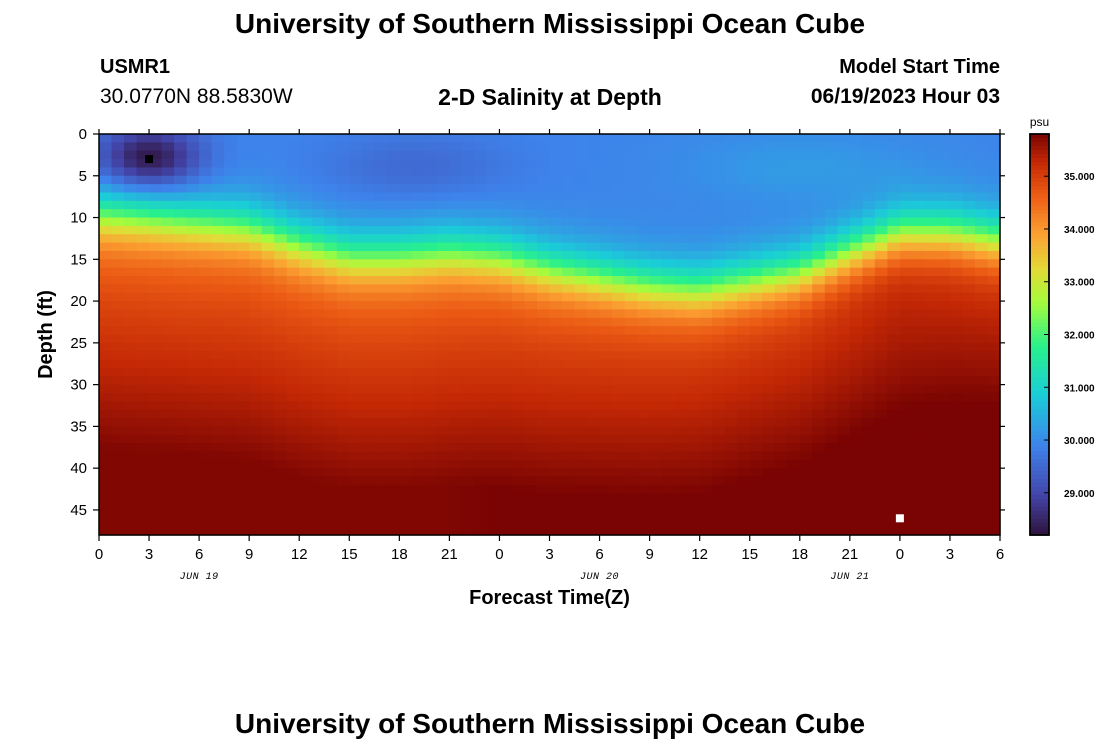 The height and width of the screenshot is (750, 1100). What do you see at coordinates (919, 67) in the screenshot?
I see `model-start-label: Model Start Time` at bounding box center [919, 67].